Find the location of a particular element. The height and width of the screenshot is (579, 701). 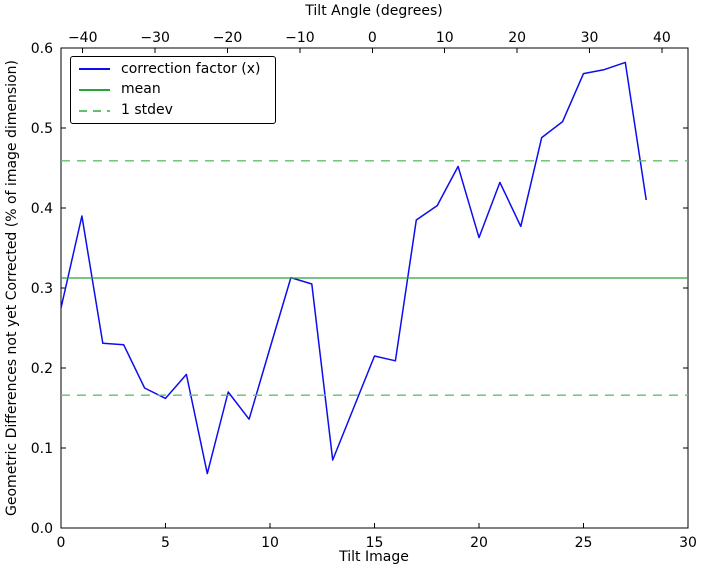

legend-label: 1 stdev is located at coordinates (147, 109).